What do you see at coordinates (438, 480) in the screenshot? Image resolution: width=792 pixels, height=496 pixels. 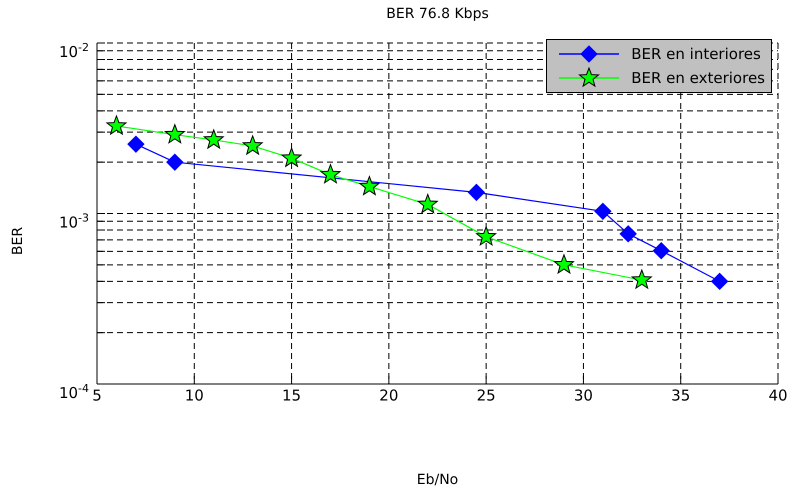 I see `x-axis-title: Eb/No` at bounding box center [438, 480].